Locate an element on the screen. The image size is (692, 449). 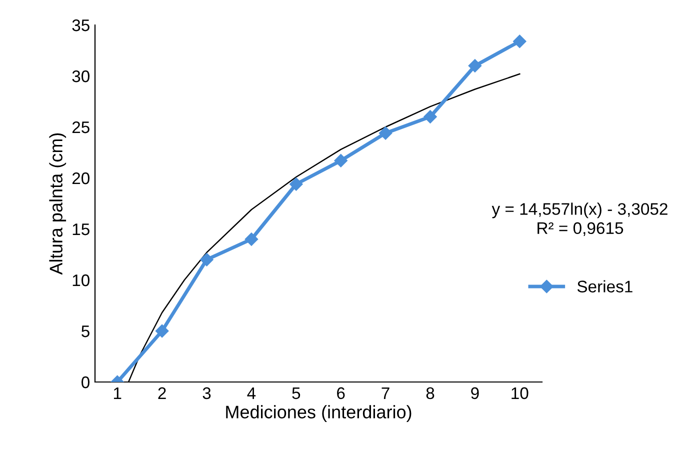
x-tick-label: 5 is located at coordinates (296, 393).